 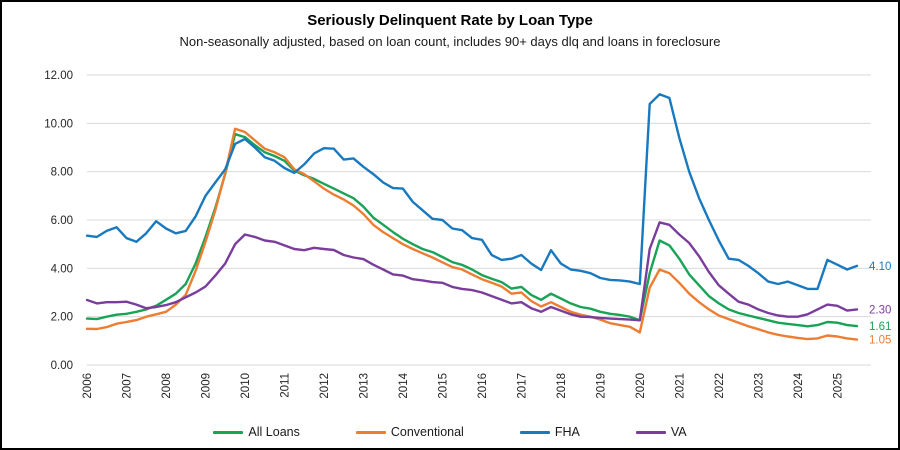 What do you see at coordinates (522, 386) in the screenshot?
I see `x-axis-tick-label: 2017` at bounding box center [522, 386].